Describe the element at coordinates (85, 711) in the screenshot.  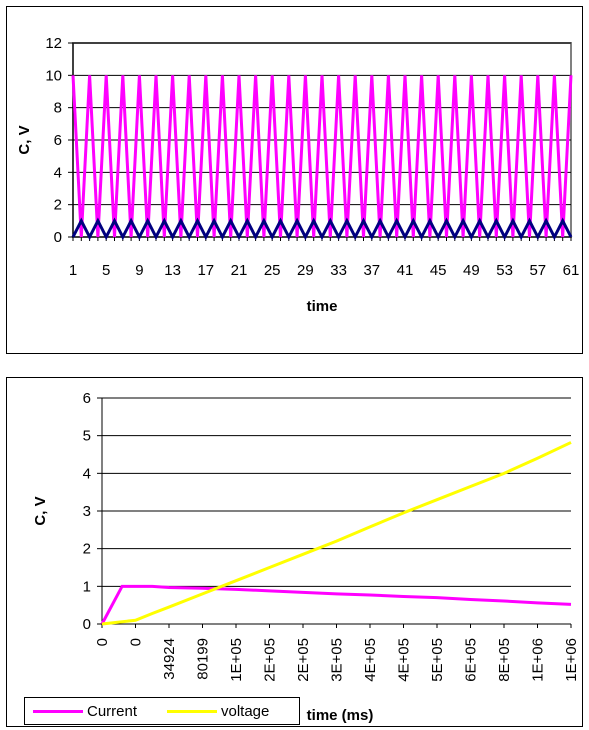
I see `legend-item-current: Current` at that location.